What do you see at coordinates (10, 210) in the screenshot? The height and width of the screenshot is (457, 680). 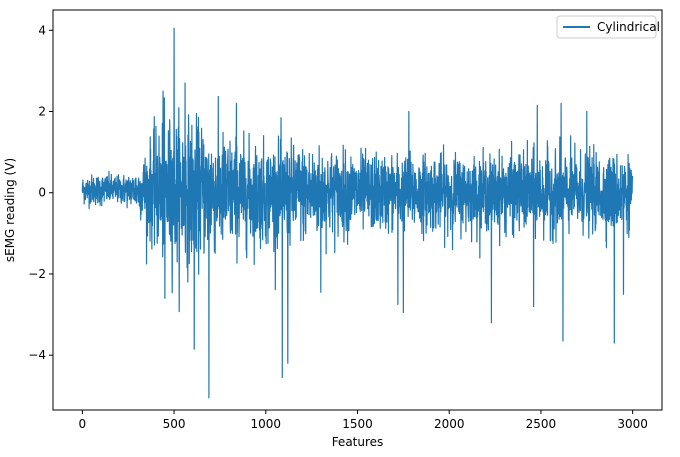 I see `y-axis-label: sEMG reading (V)` at bounding box center [10, 210].